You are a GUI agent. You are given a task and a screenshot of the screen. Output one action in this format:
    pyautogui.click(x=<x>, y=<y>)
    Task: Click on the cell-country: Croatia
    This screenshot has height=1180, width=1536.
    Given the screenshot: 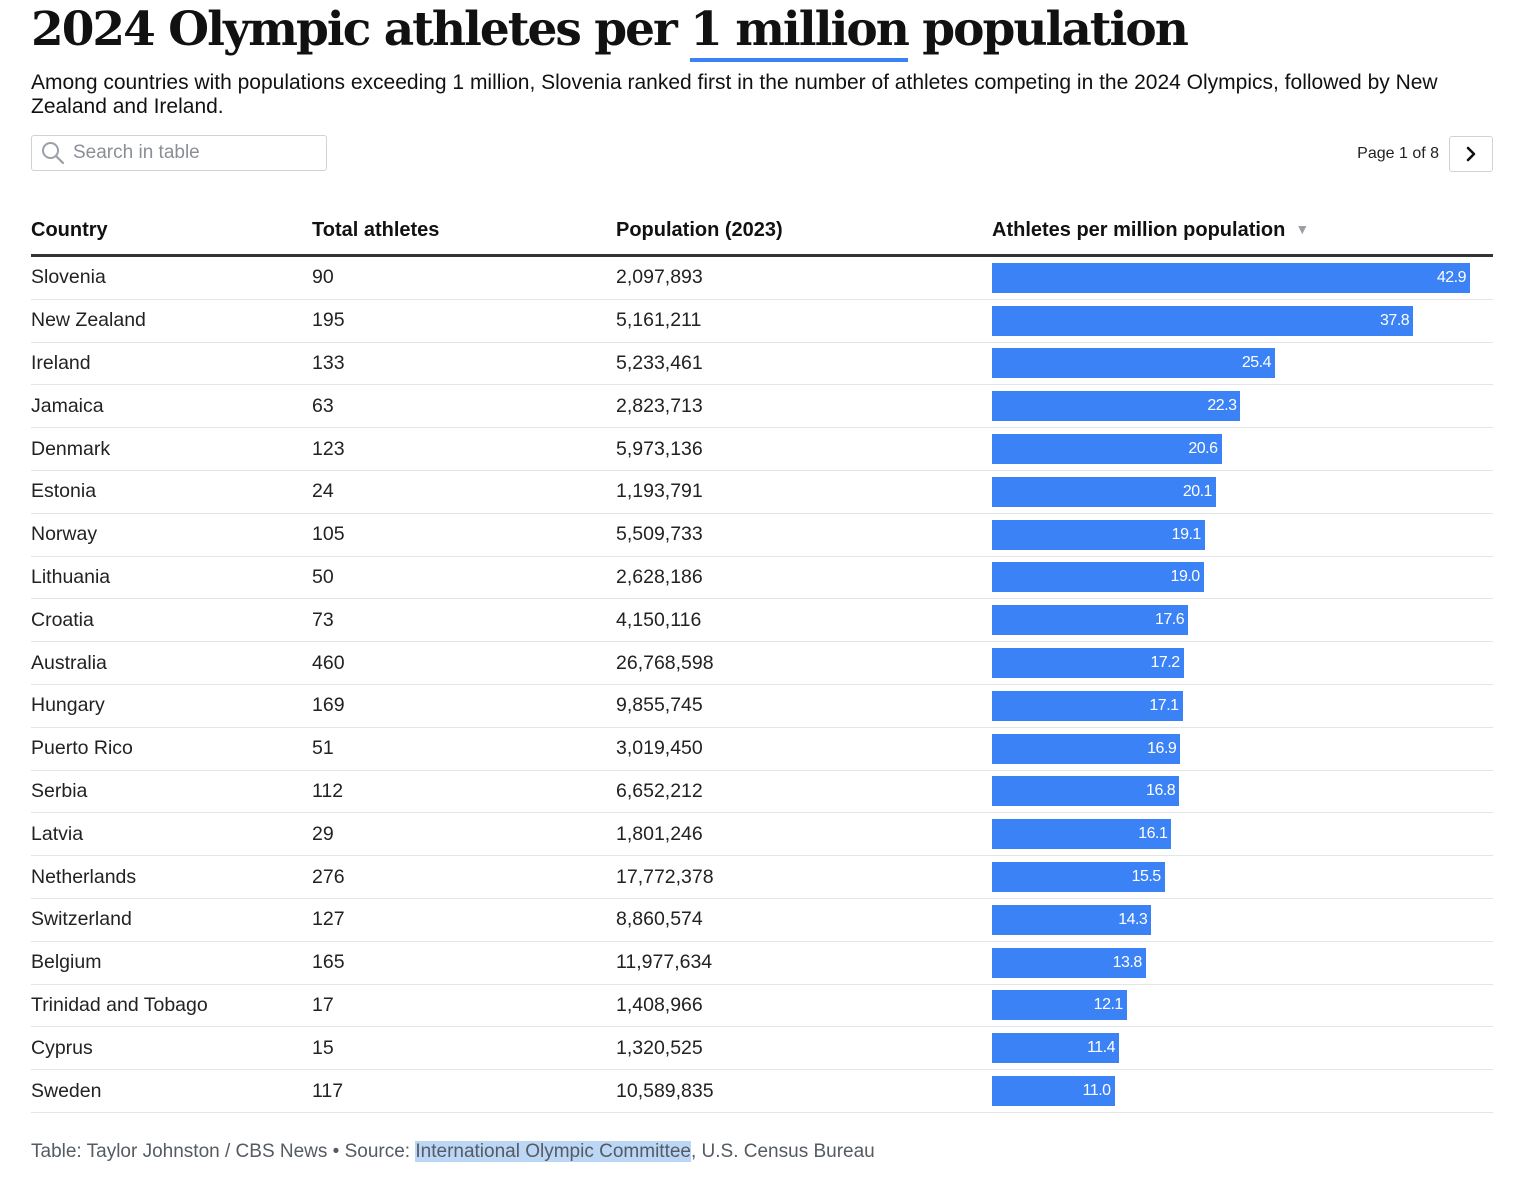 What is the action you would take?
    pyautogui.click(x=171, y=620)
    